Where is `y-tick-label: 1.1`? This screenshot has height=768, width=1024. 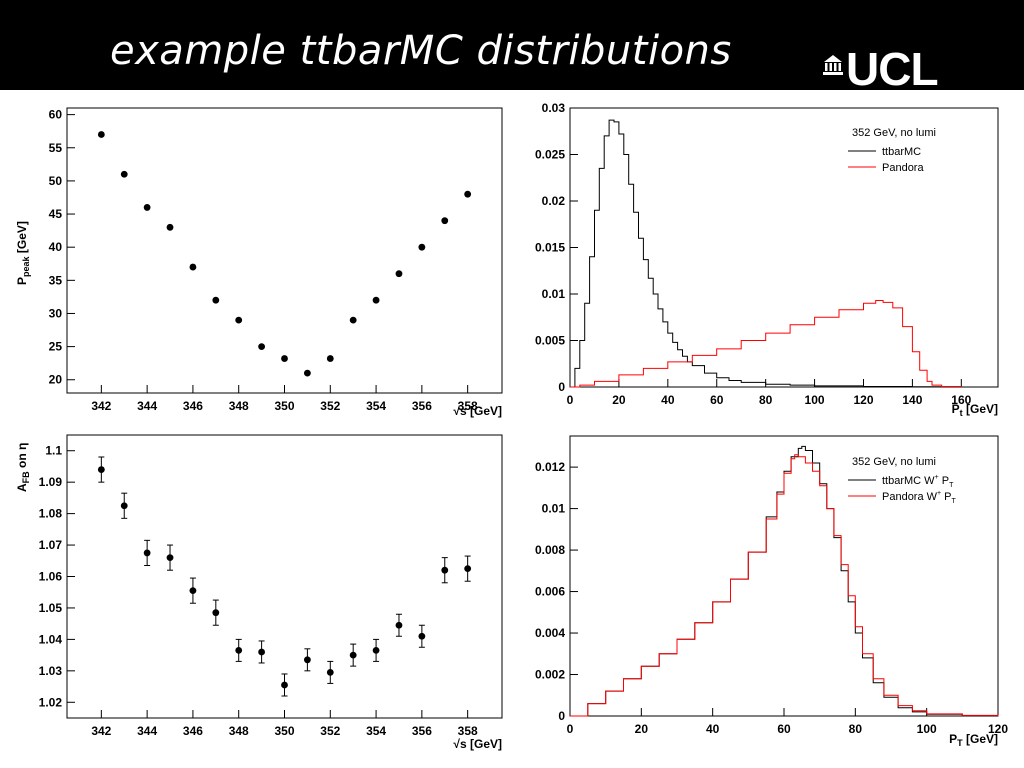
y-tick-label: 1.1 is located at coordinates (53, 451).